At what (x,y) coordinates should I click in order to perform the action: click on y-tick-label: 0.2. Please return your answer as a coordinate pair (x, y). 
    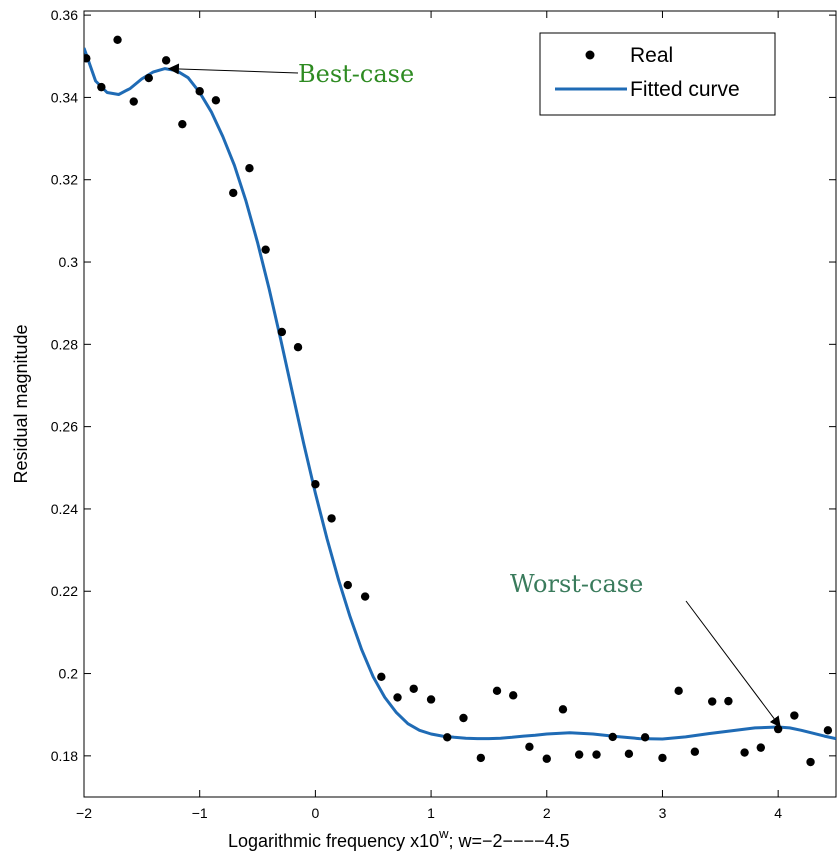
    Looking at the image, I should click on (69, 674).